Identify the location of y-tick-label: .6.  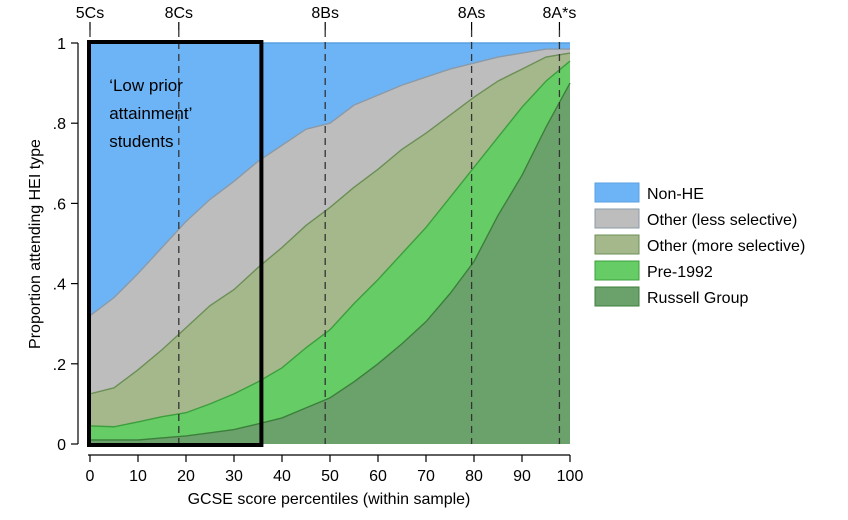
(59, 204).